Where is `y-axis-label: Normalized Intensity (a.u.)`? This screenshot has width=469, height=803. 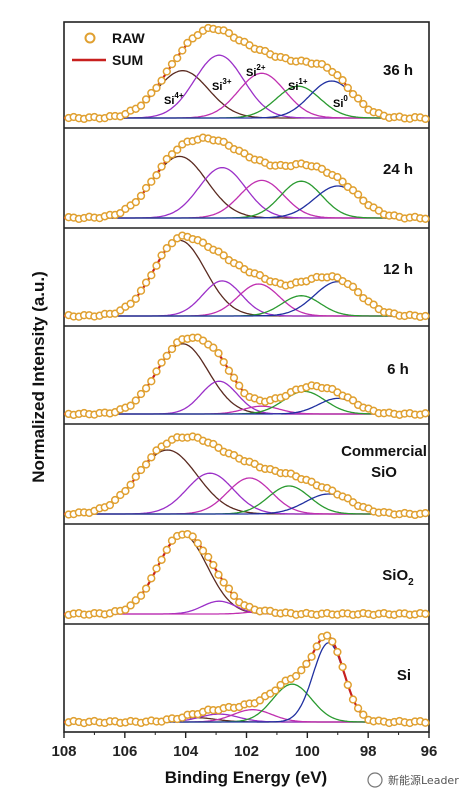 y-axis-label: Normalized Intensity (a.u.) is located at coordinates (38, 377).